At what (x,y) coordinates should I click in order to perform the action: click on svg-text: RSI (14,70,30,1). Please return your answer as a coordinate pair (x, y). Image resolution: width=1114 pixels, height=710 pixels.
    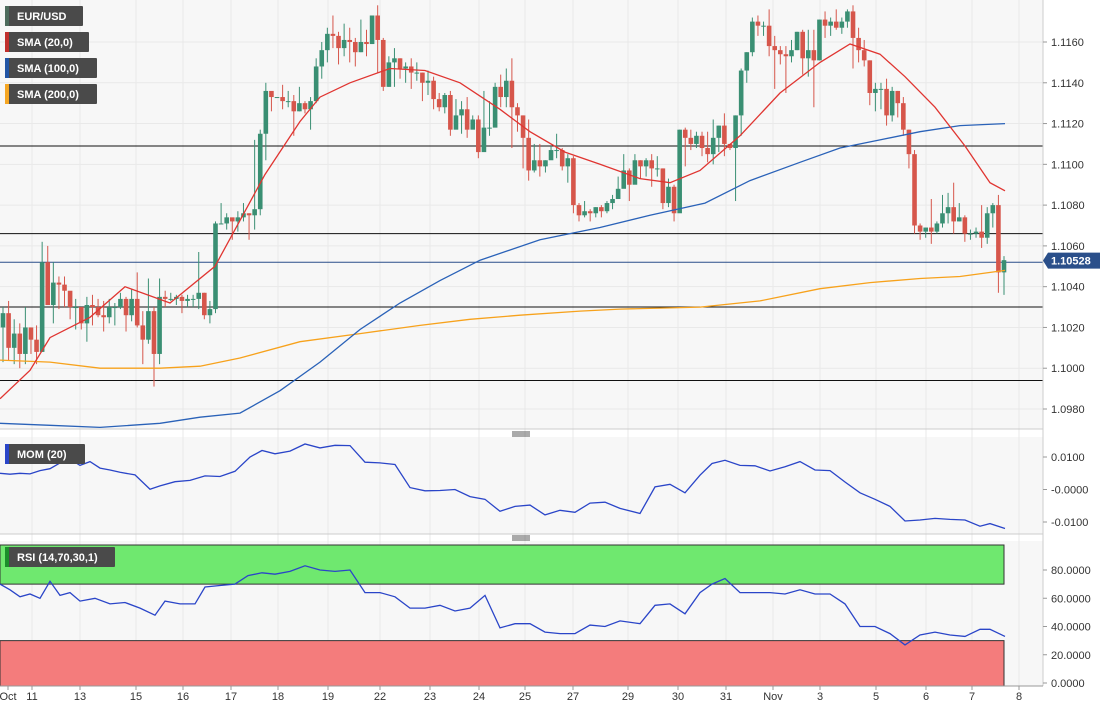
    Looking at the image, I should click on (57, 558).